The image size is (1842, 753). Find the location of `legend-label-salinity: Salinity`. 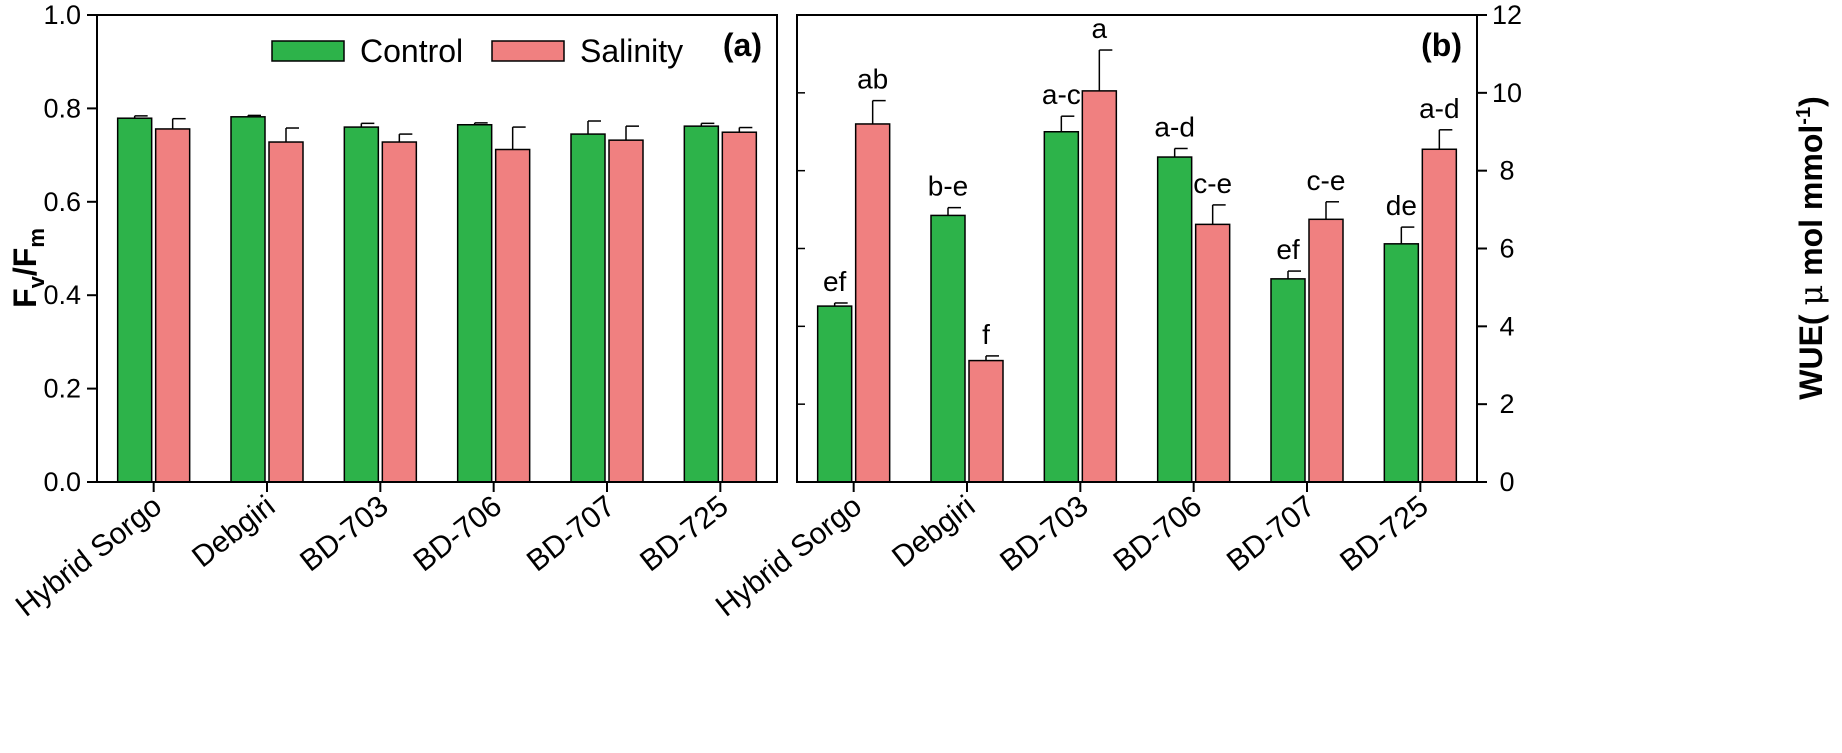

legend-label-salinity: Salinity is located at coordinates (631, 51).